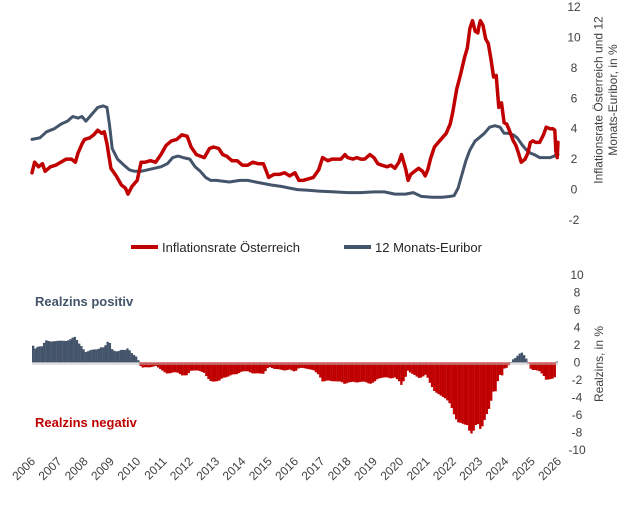 The image size is (633, 508). I want to click on top-y-axis-ticks: -2 0 2 4 6 8 10 12, so click(574, 113).